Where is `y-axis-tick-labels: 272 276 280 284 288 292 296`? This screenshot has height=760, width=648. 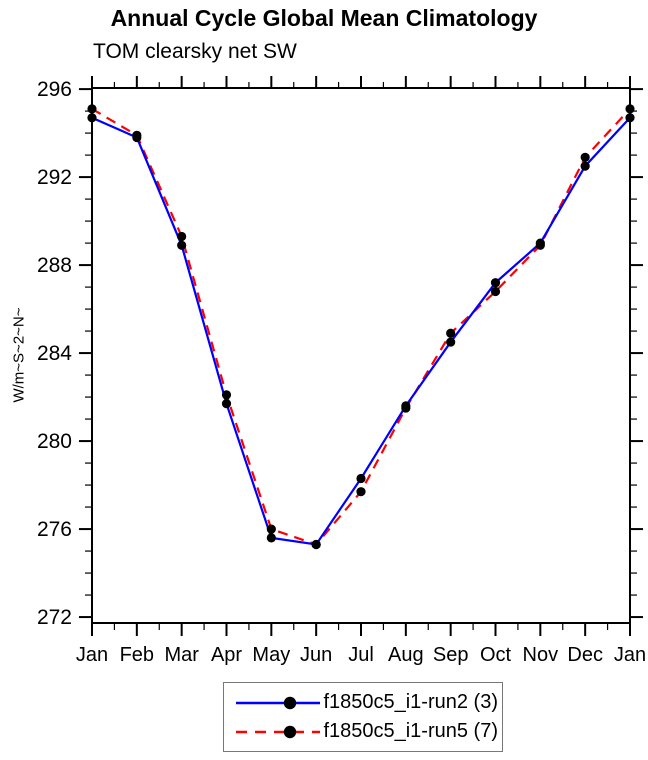
y-axis-tick-labels: 272 276 280 284 288 292 296 is located at coordinates (54, 353).